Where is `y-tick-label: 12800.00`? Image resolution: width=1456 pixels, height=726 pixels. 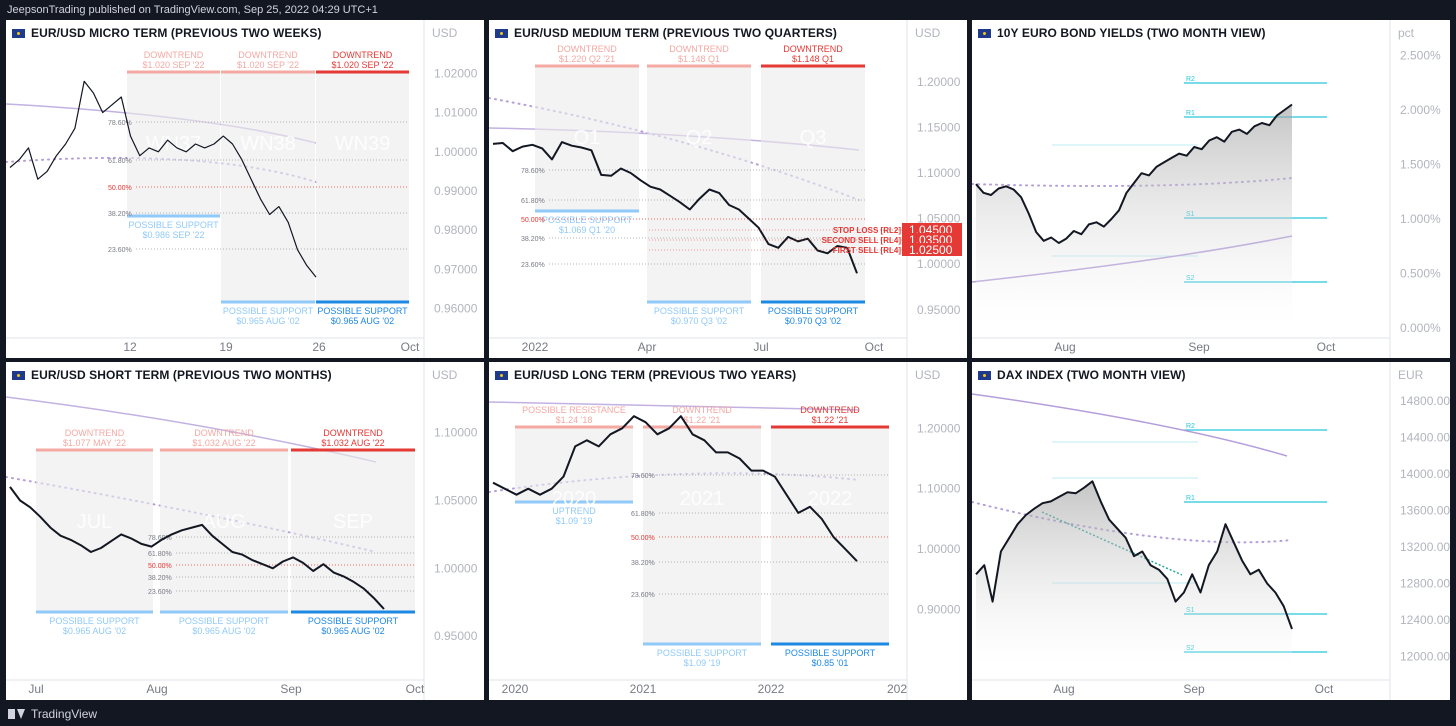 y-tick-label: 12800.00 is located at coordinates (1425, 583).